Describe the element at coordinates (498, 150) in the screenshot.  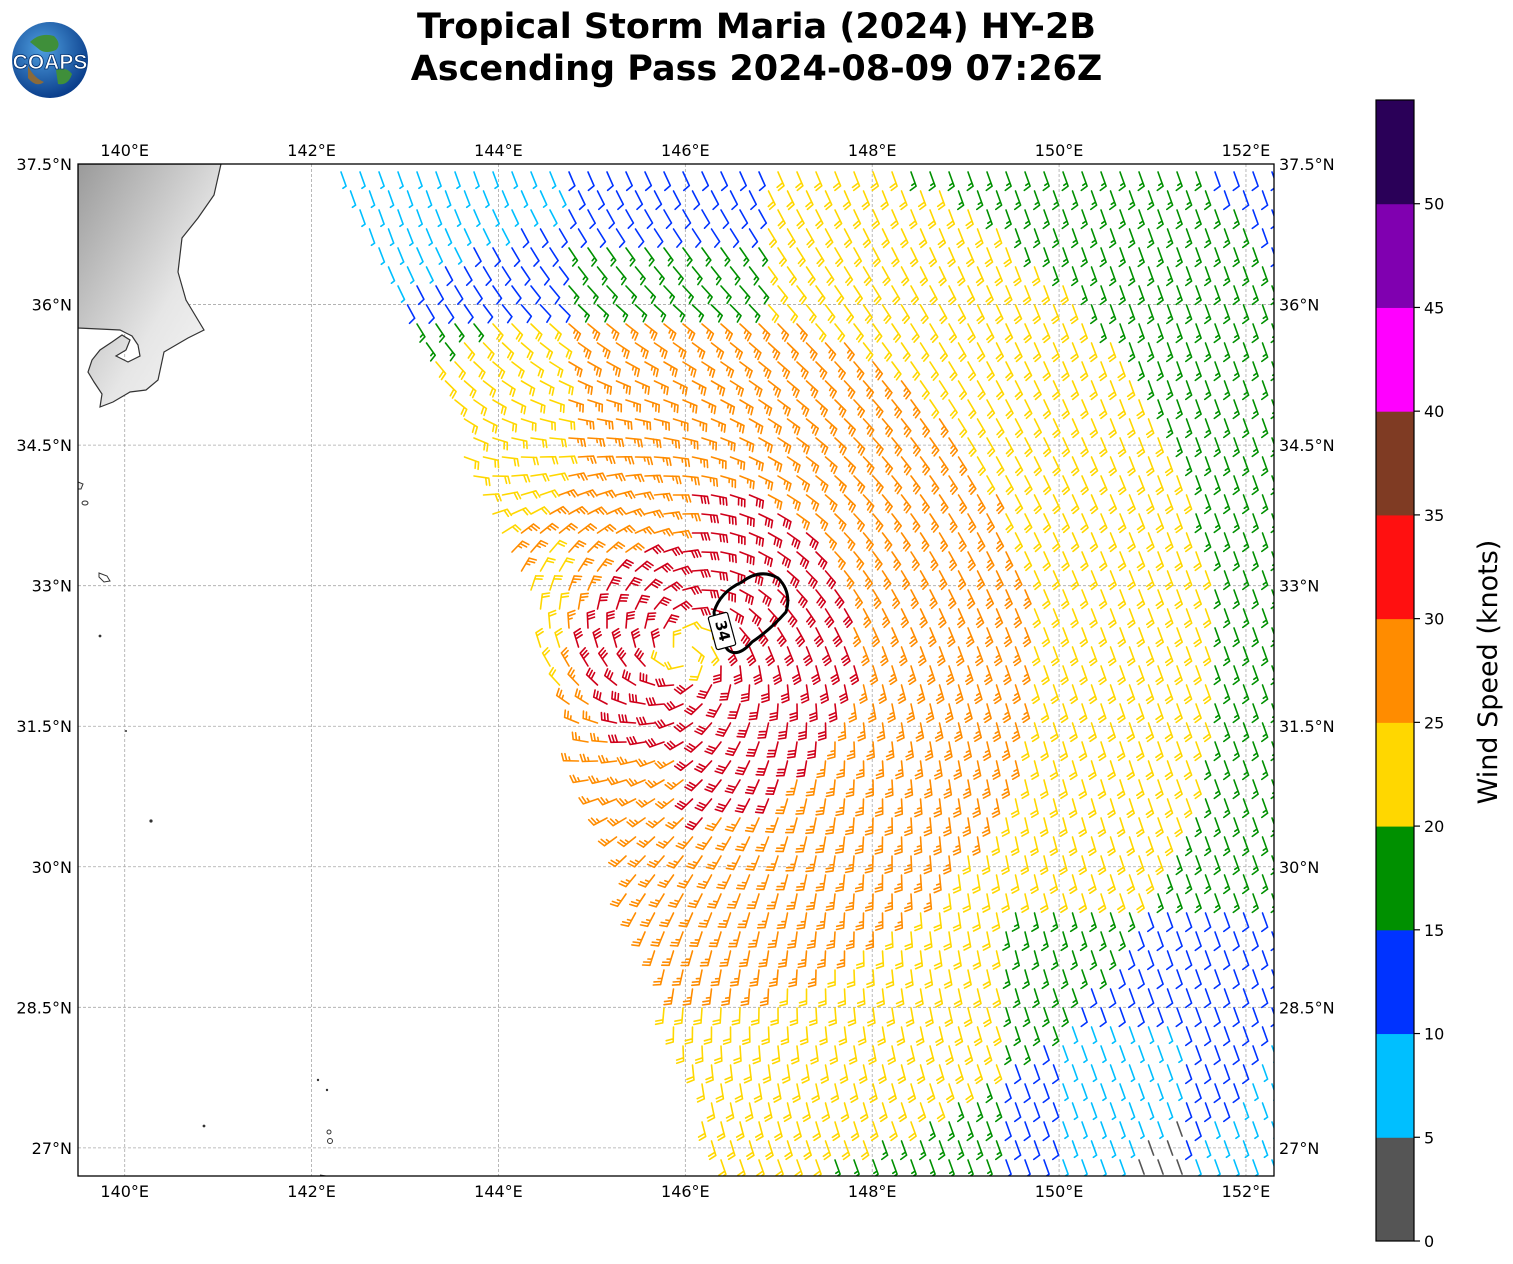
I see `lon-tick-top: 144°E` at that location.